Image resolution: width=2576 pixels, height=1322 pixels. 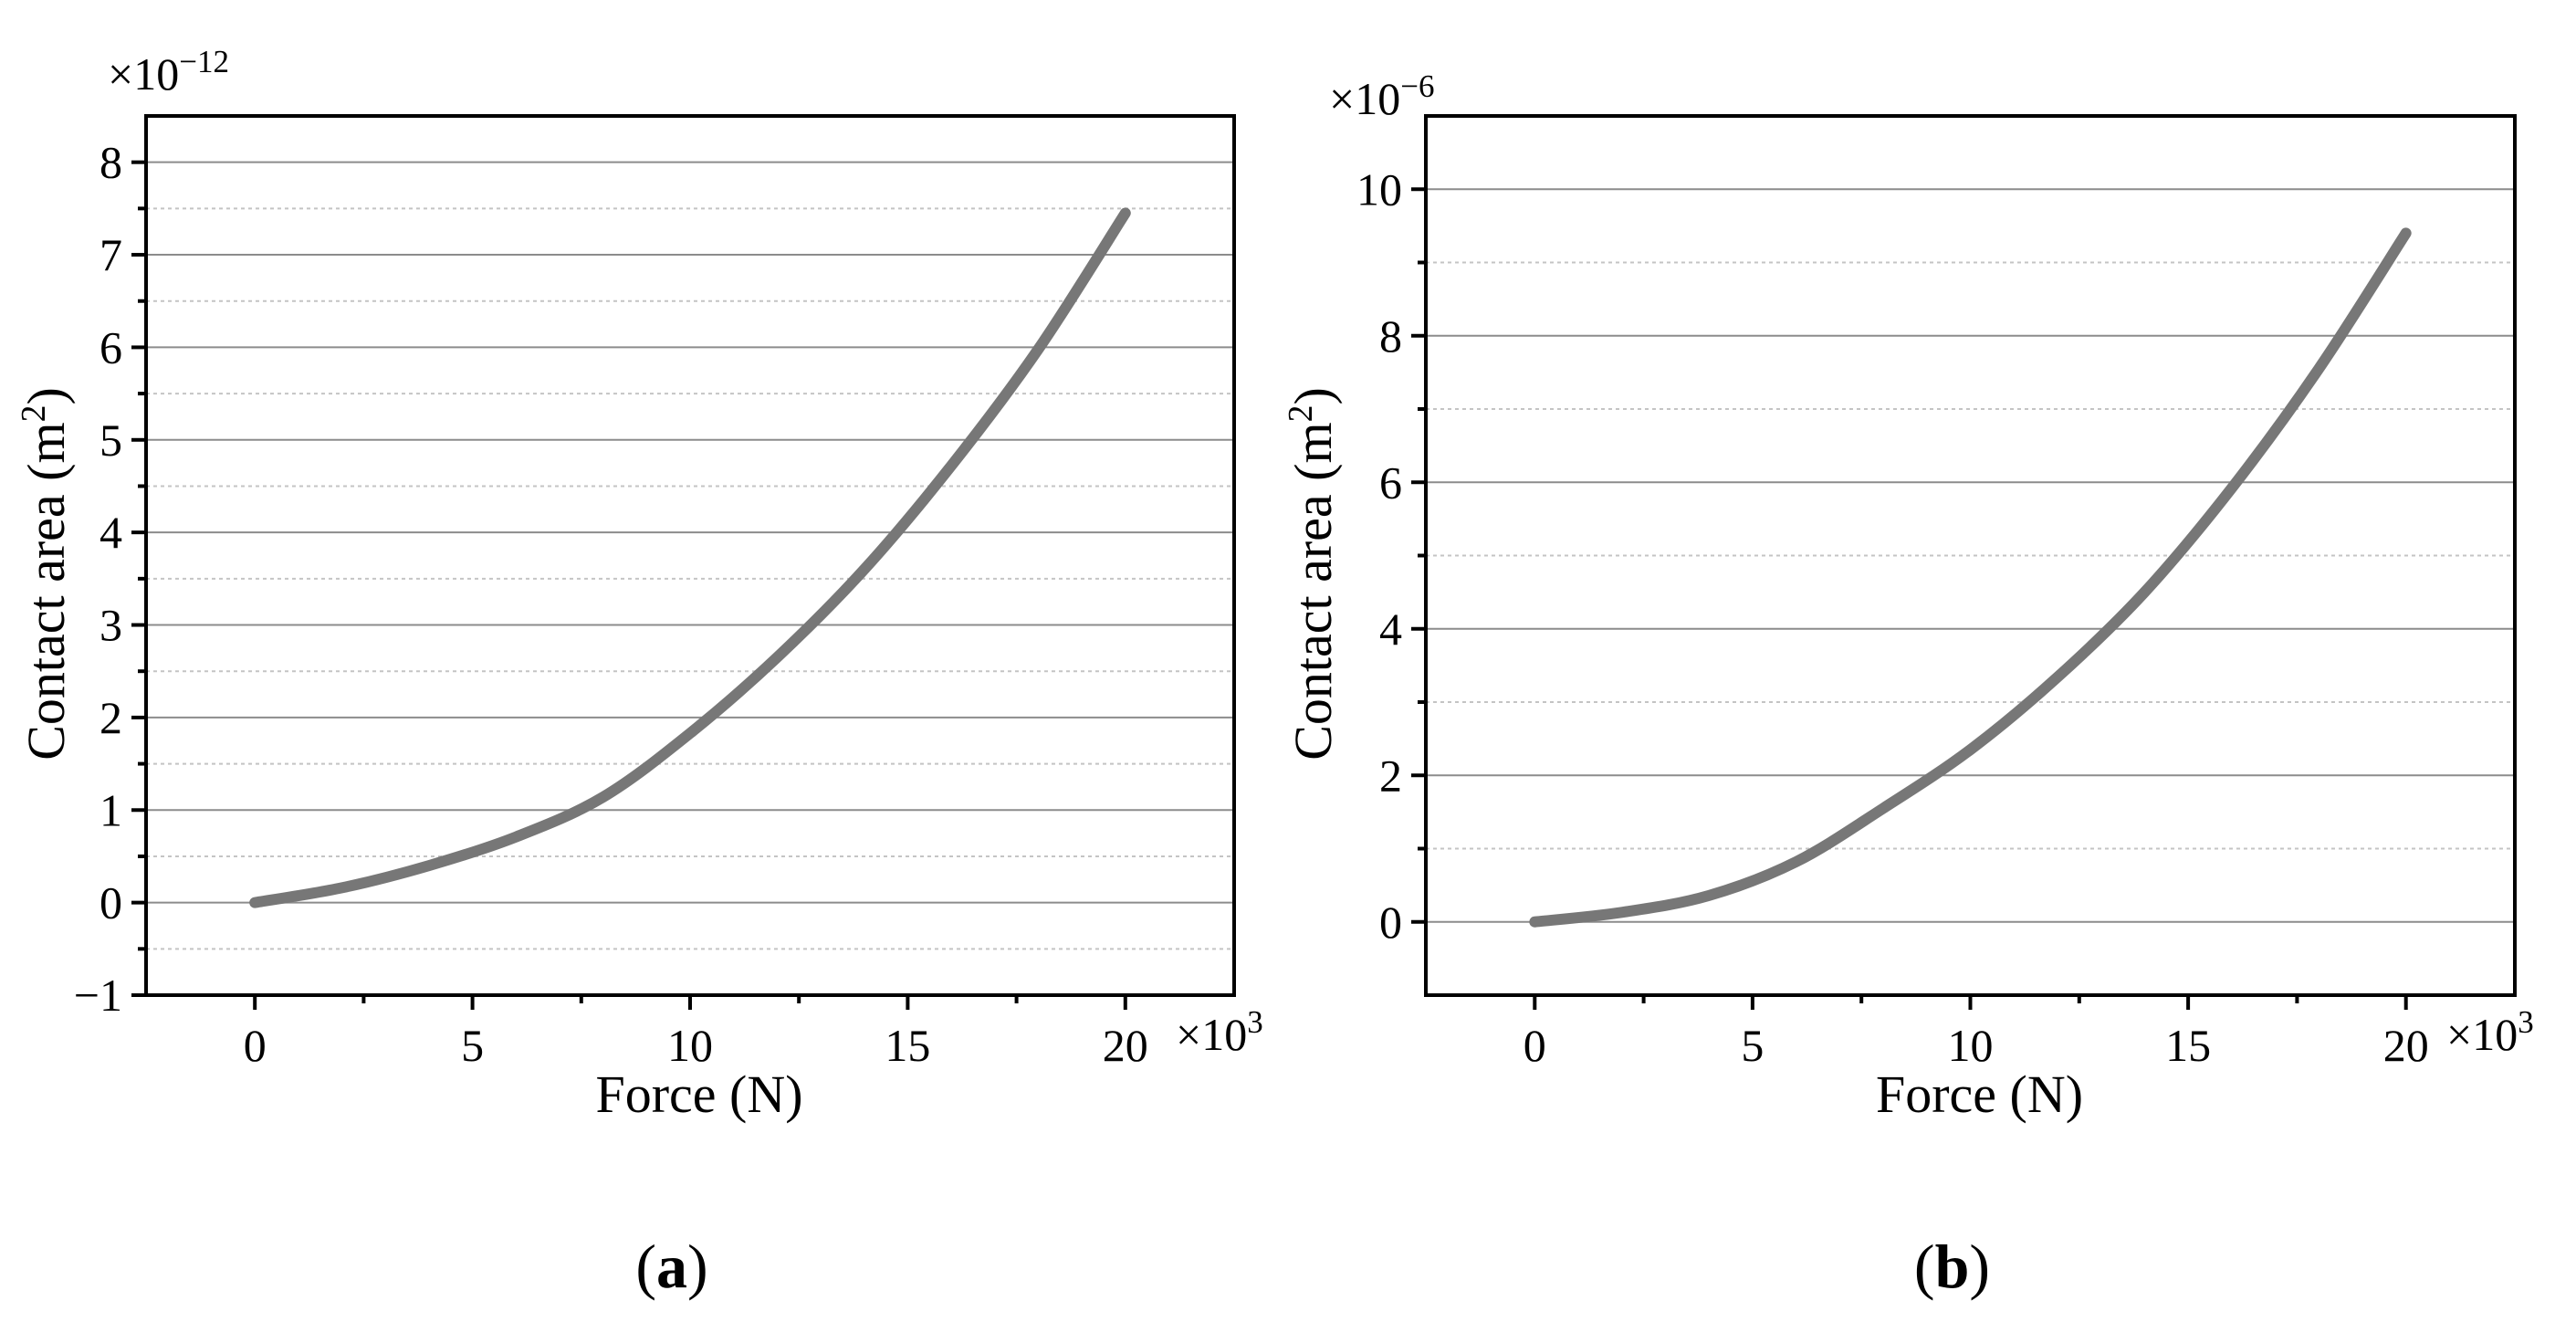 What do you see at coordinates (1382, 96) in the screenshot?
I see `y-axis-multiplier: ×10⁻⁶` at bounding box center [1382, 96].